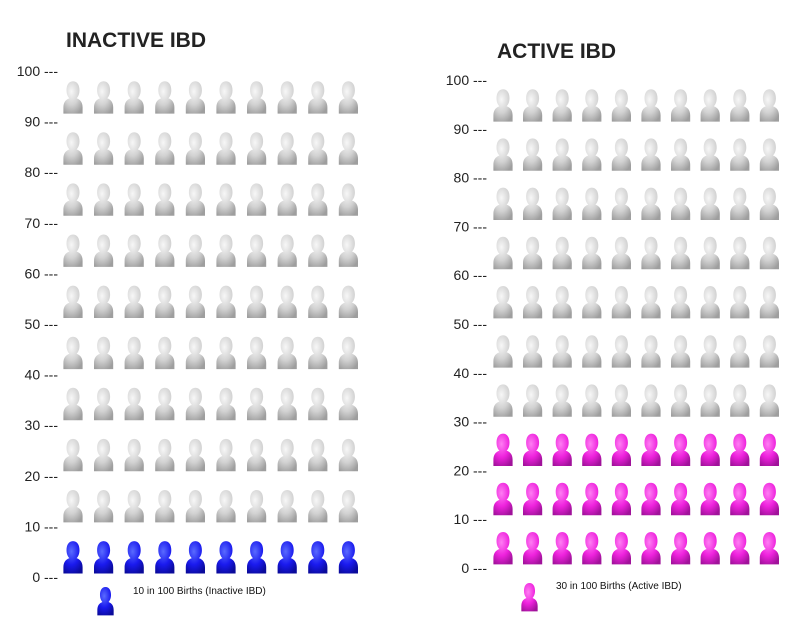  I want to click on y-tick-label: 70 ---, so click(471, 226).